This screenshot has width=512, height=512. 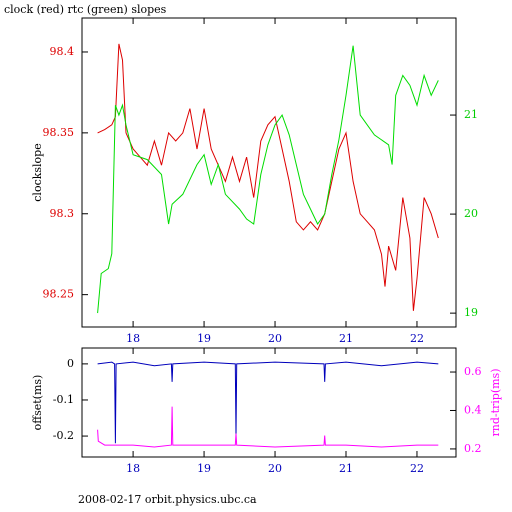 I want to click on chart-title: clock (red) rtc (green) slopes, so click(x=85, y=9).